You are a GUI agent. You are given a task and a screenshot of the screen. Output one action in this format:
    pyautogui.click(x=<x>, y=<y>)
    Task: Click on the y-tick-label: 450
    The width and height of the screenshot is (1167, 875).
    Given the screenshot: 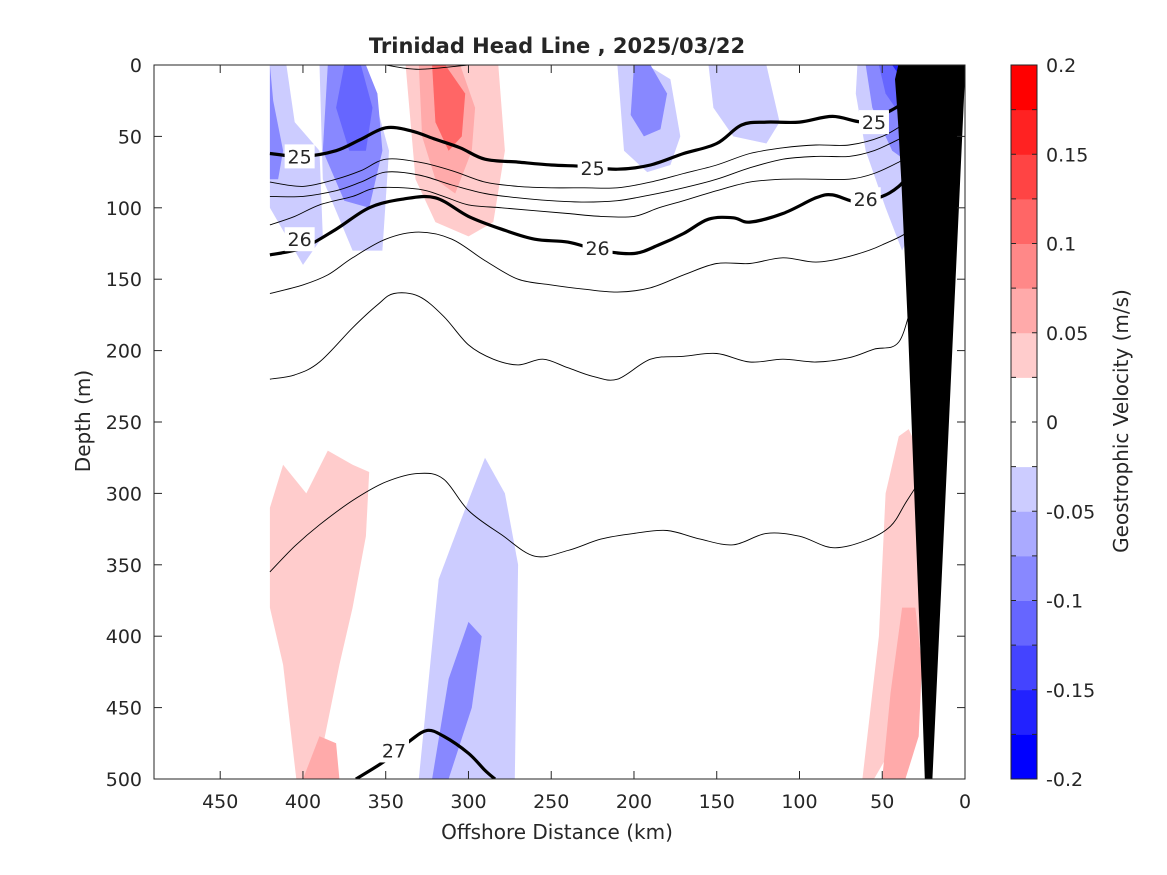 What is the action you would take?
    pyautogui.click(x=124, y=709)
    